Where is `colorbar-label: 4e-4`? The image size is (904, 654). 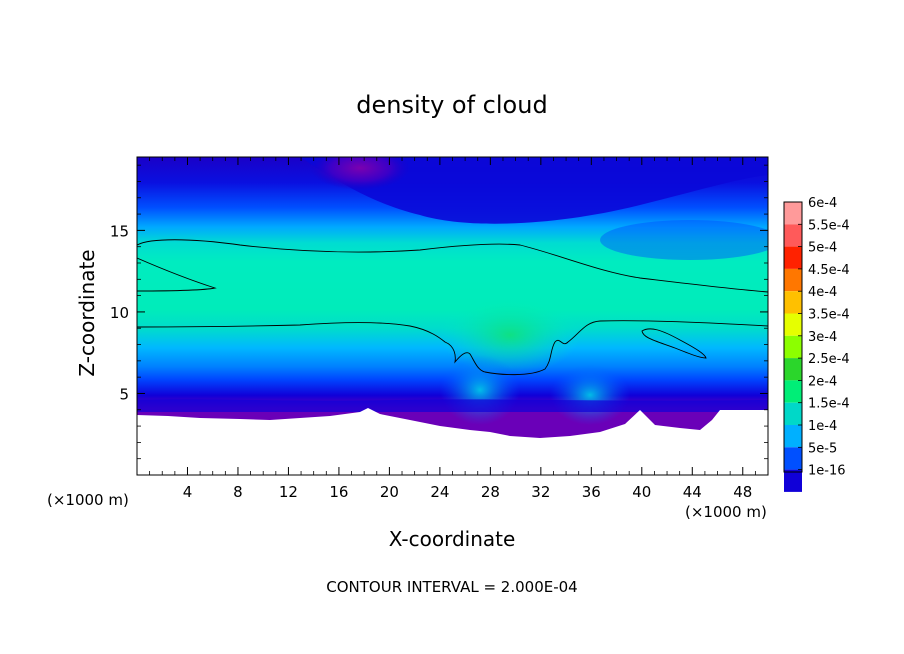 colorbar-label: 4e-4 is located at coordinates (822, 292).